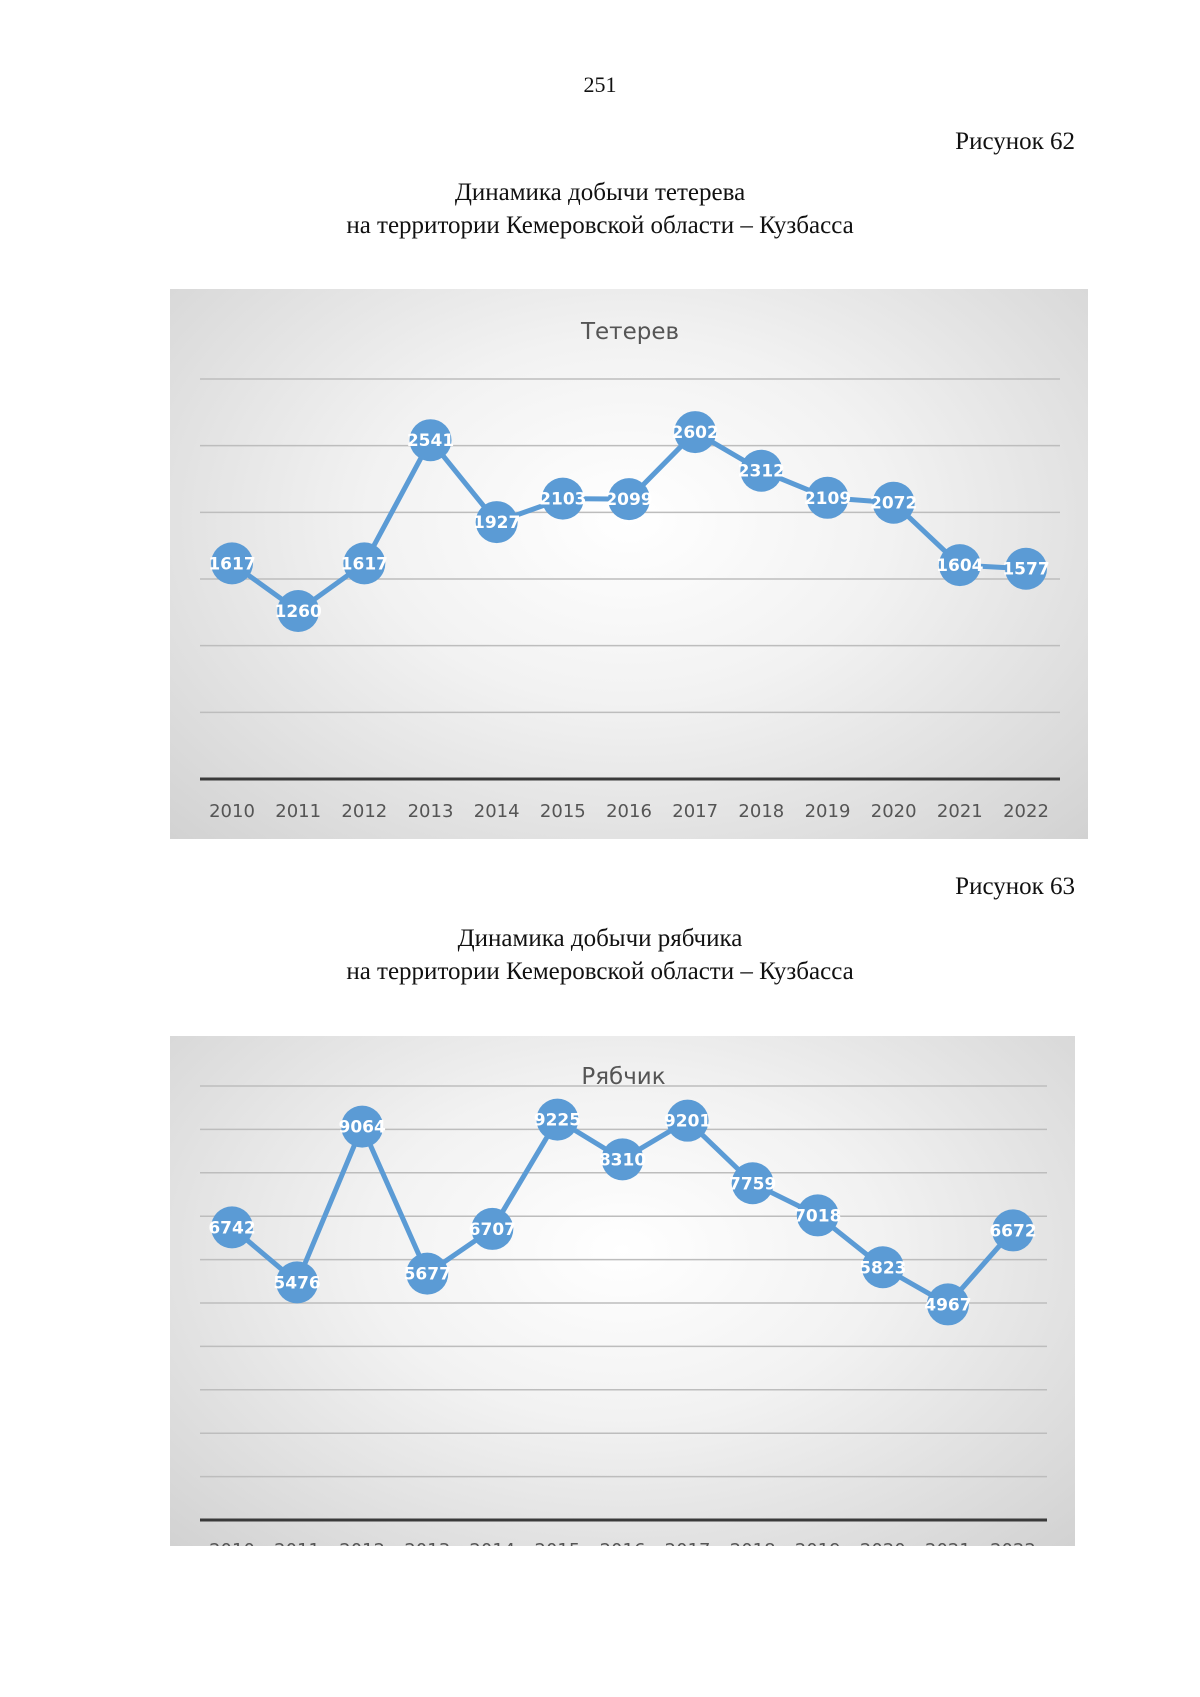 Image resolution: width=1200 pixels, height=1697 pixels. I want to click on data-label: 5677, so click(427, 1275).